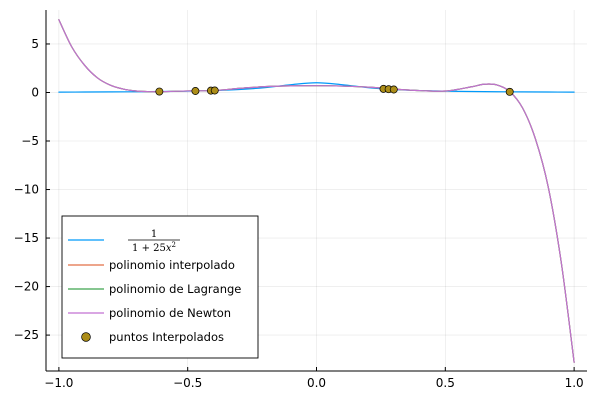 Image resolution: width=600 pixels, height=400 pixels. What do you see at coordinates (30, 141) in the screenshot?
I see `y-tick-label: −5` at bounding box center [30, 141].